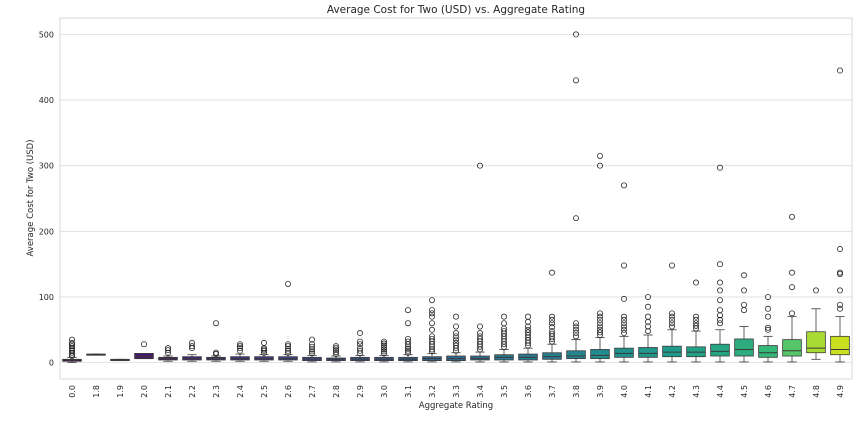 This screenshot has width=866, height=424. I want to click on x-tick-label: 2.7, so click(312, 391).